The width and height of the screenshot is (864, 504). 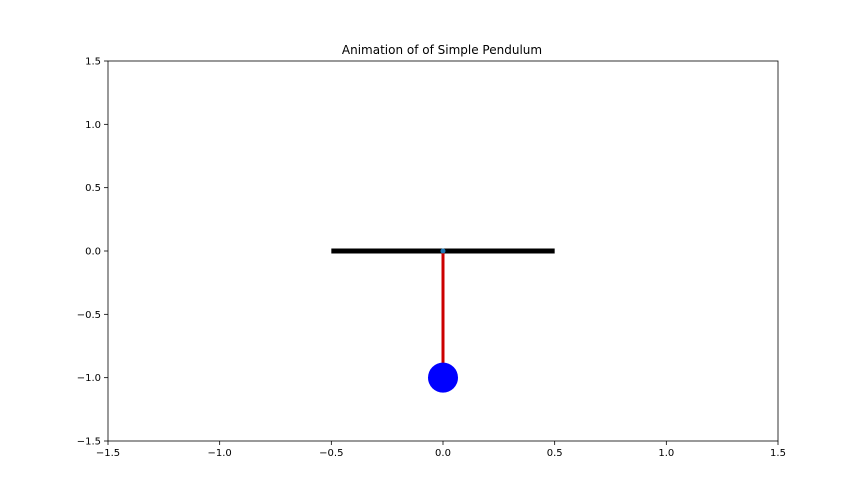 I want to click on pivot-point, so click(x=443, y=251).